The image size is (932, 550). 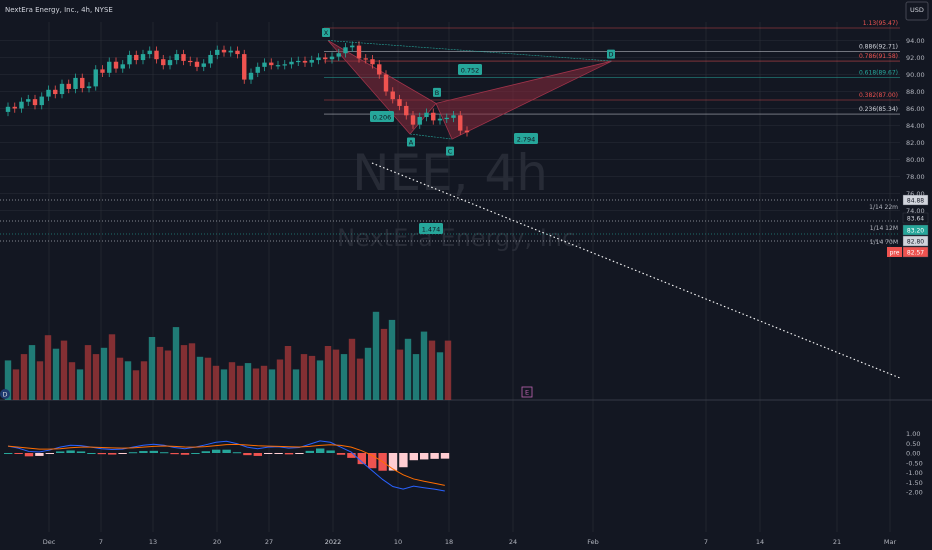 What do you see at coordinates (880, 23) in the screenshot?
I see `fib-label-0: 1.13(95.47)` at bounding box center [880, 23].